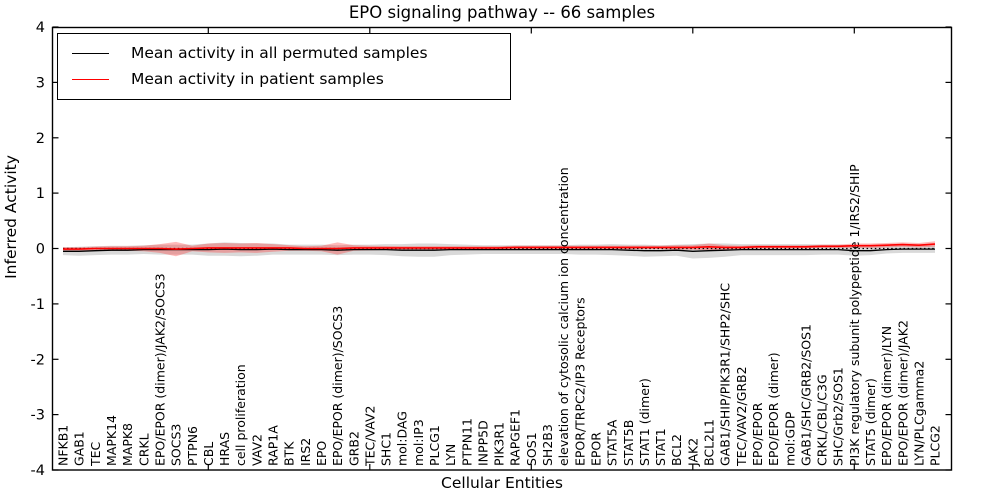  Describe the element at coordinates (176, 445) in the screenshot. I see `x-category-label: SOCS3` at that location.